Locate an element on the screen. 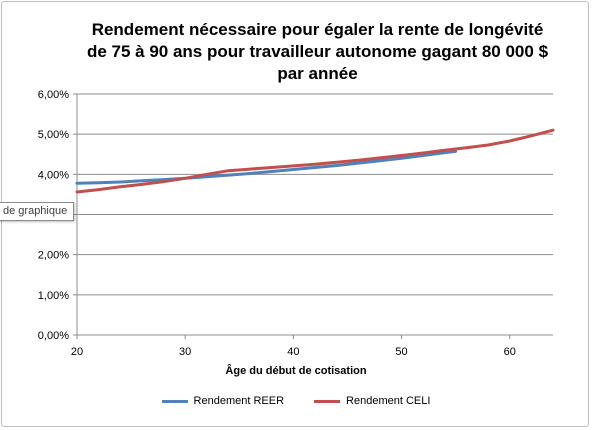 The width and height of the screenshot is (592, 430). y-tick-label: 0,00% is located at coordinates (53, 336).